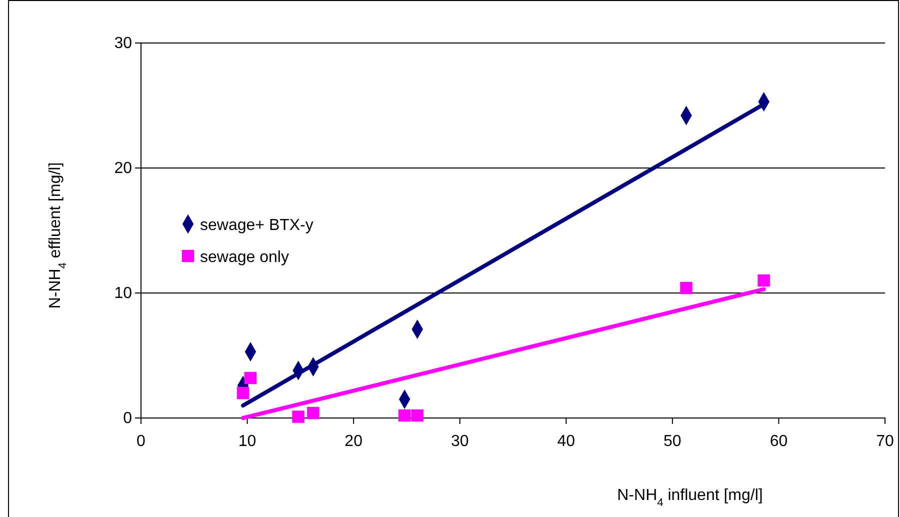 This screenshot has width=900, height=517. I want to click on x-axis-title: N-NH$_{4}$ influent [mg/l], so click(690, 498).